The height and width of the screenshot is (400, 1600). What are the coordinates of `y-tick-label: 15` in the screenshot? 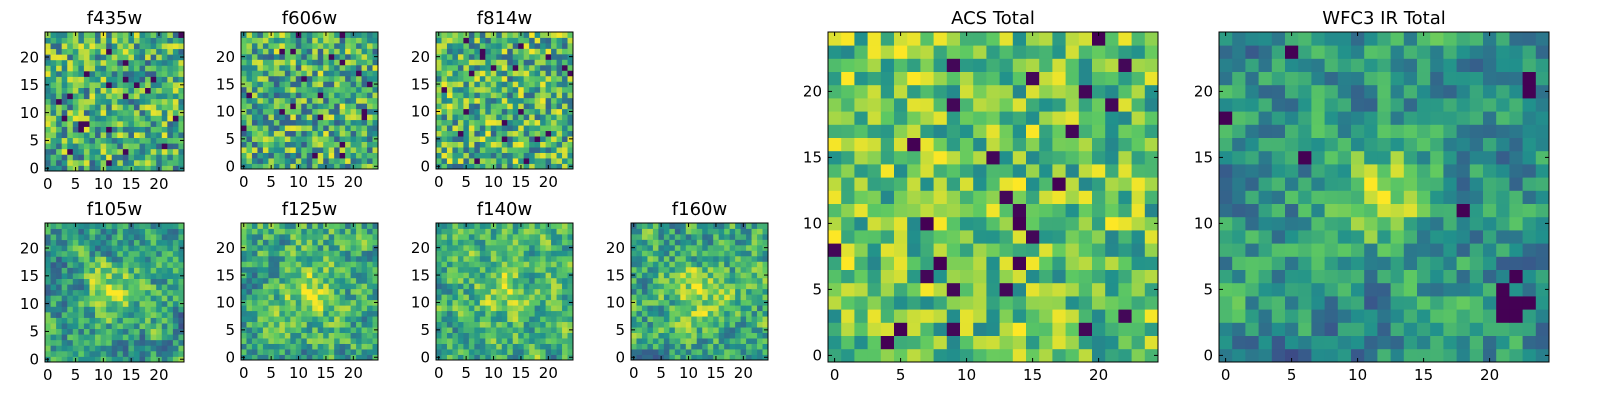 It's located at (225, 84).